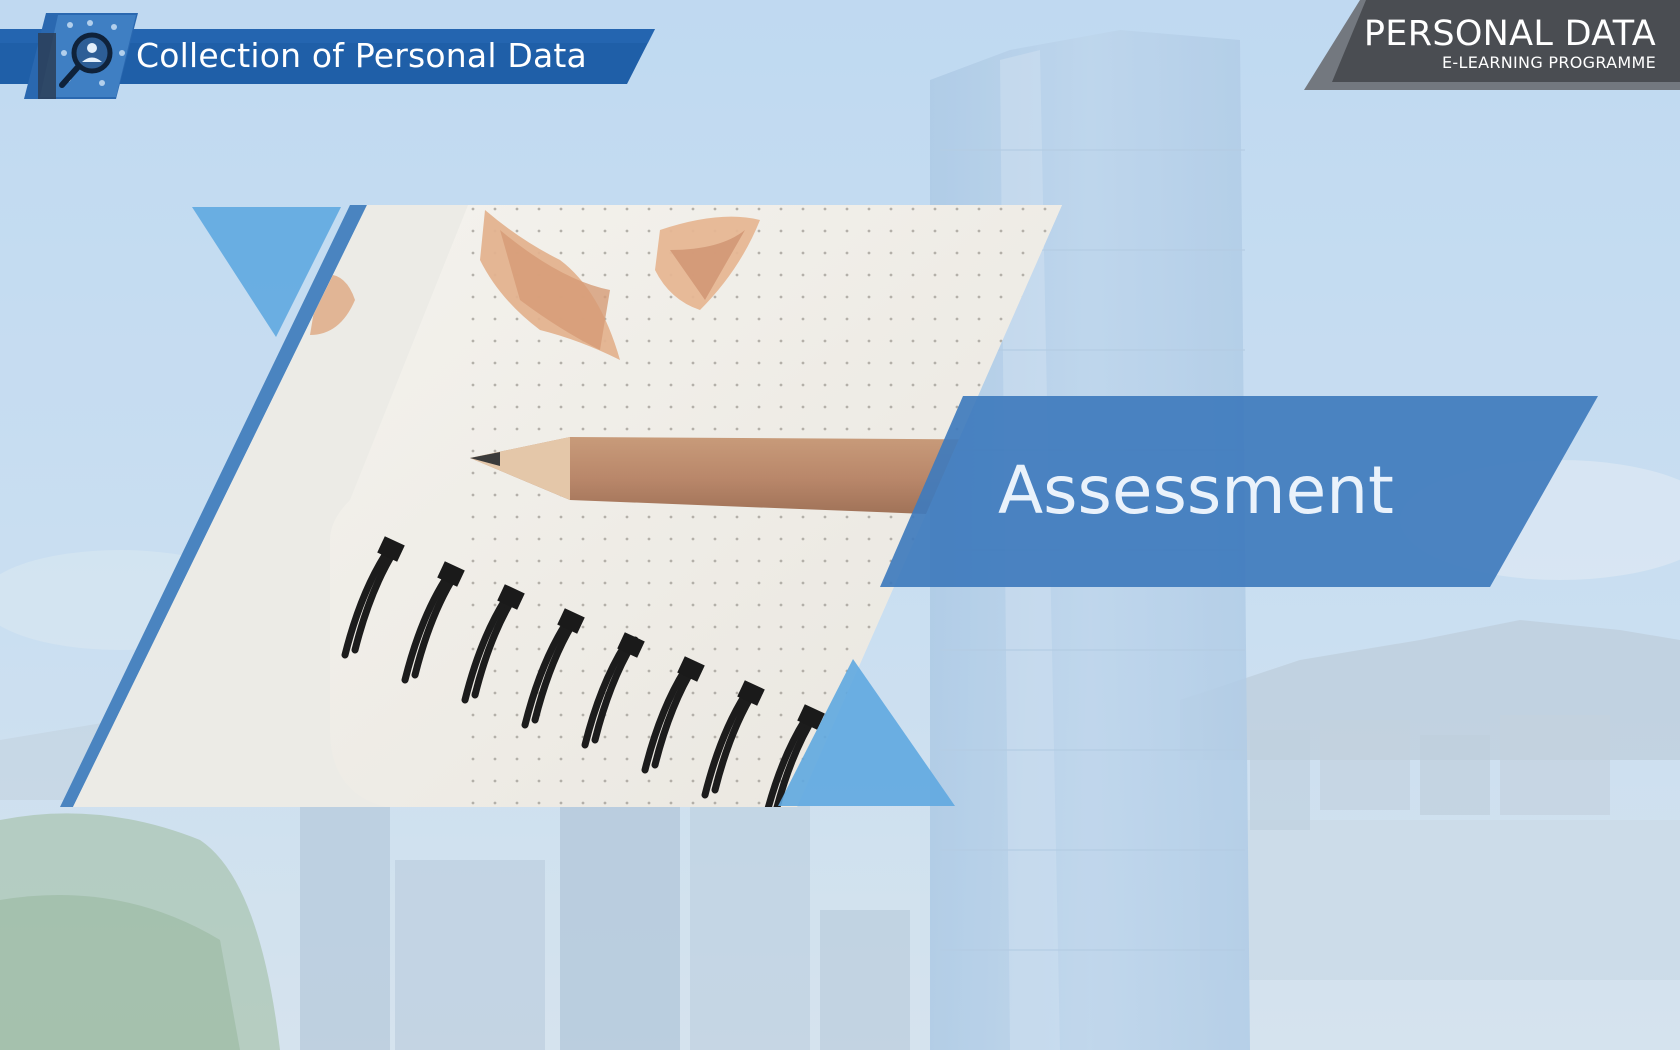 Image resolution: width=1680 pixels, height=1050 pixels. What do you see at coordinates (361, 55) in the screenshot?
I see `section-title: Collection of Personal Data` at bounding box center [361, 55].